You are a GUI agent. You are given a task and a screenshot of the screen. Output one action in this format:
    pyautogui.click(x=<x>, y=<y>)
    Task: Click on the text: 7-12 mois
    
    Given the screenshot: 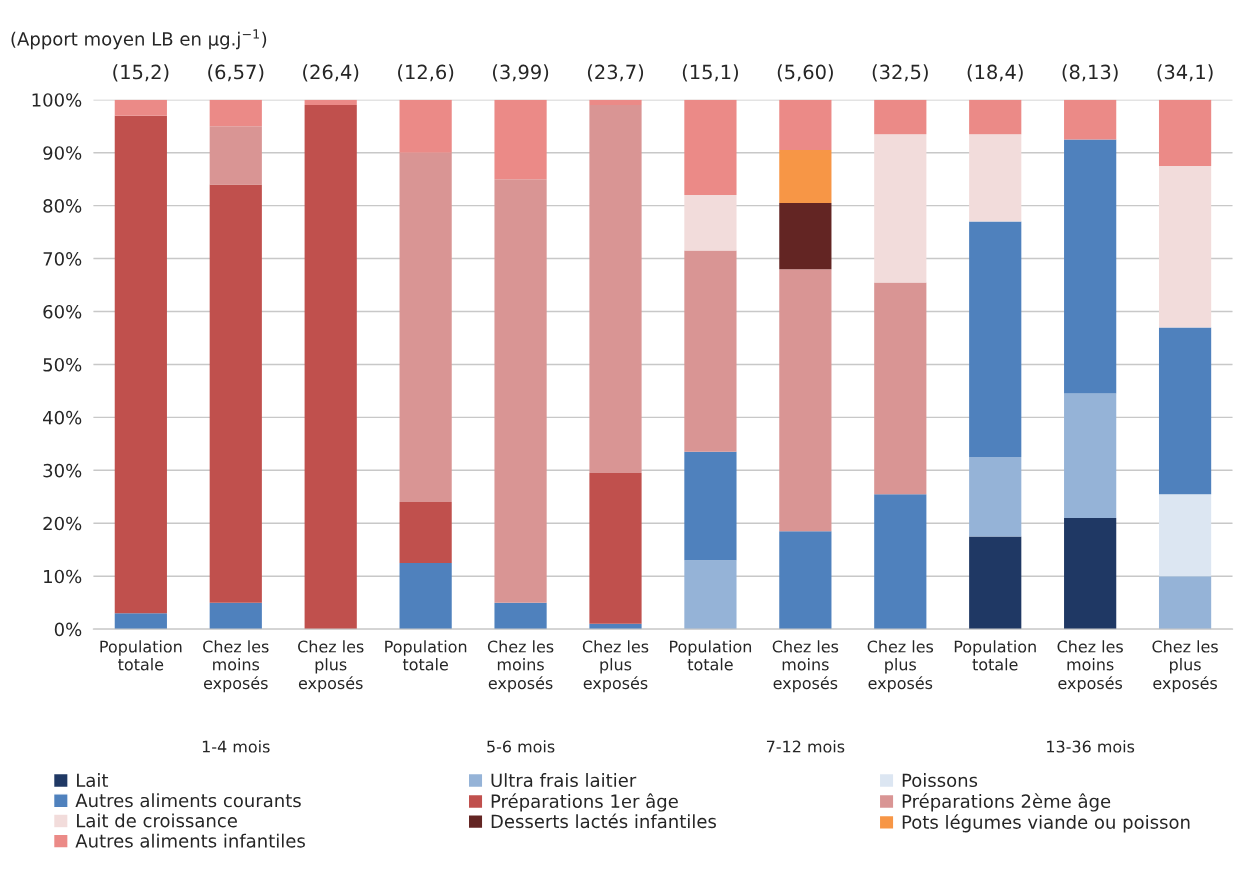 What is the action you would take?
    pyautogui.click(x=805, y=746)
    